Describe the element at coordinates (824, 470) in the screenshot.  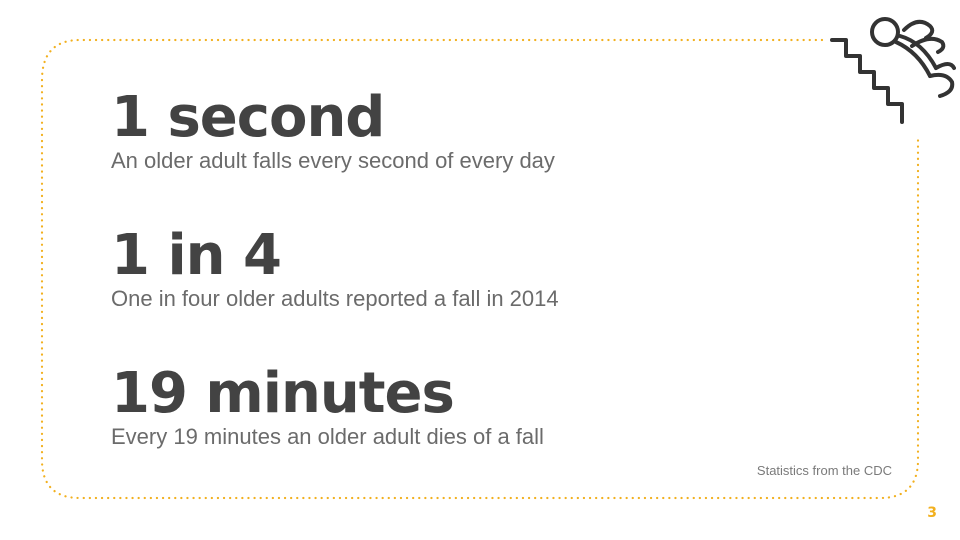
I see `source-note: Statistics from the CDC` at that location.